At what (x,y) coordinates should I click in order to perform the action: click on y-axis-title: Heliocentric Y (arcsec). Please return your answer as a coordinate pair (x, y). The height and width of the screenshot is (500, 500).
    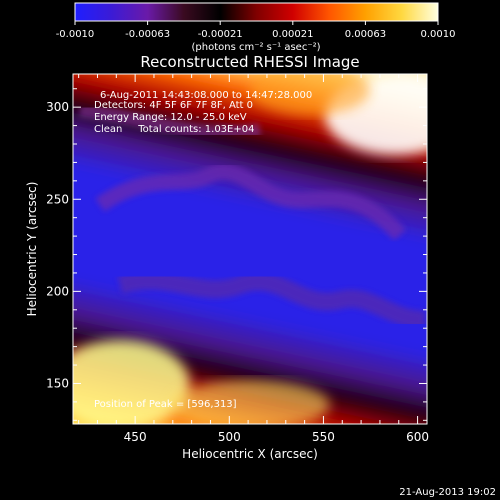
    Looking at the image, I should click on (32, 249).